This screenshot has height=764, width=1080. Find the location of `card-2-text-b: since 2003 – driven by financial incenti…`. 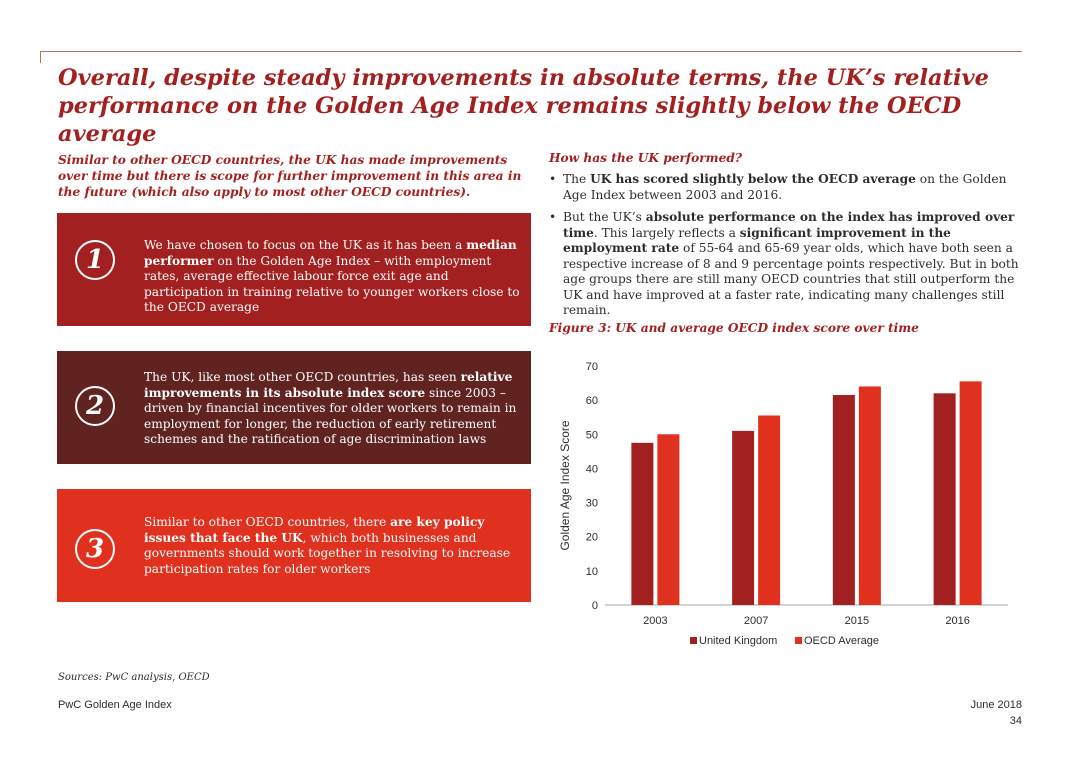

card-2-text-b: since 2003 – driven by financial incenti… is located at coordinates (330, 416).